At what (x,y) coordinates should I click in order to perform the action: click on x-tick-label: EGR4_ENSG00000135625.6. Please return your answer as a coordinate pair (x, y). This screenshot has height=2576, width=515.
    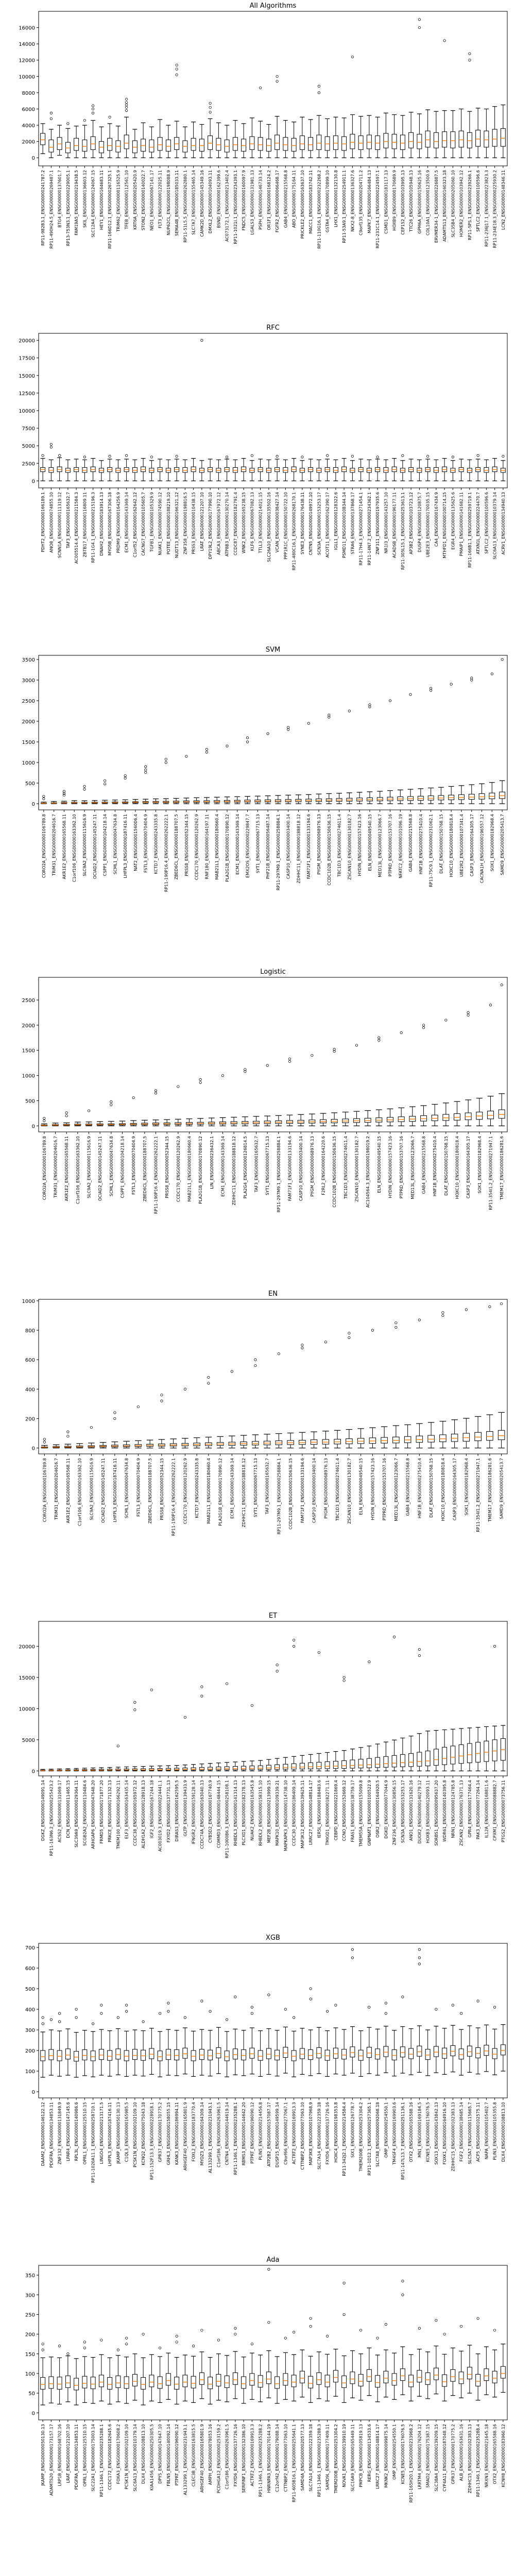
    Looking at the image, I should click on (453, 521).